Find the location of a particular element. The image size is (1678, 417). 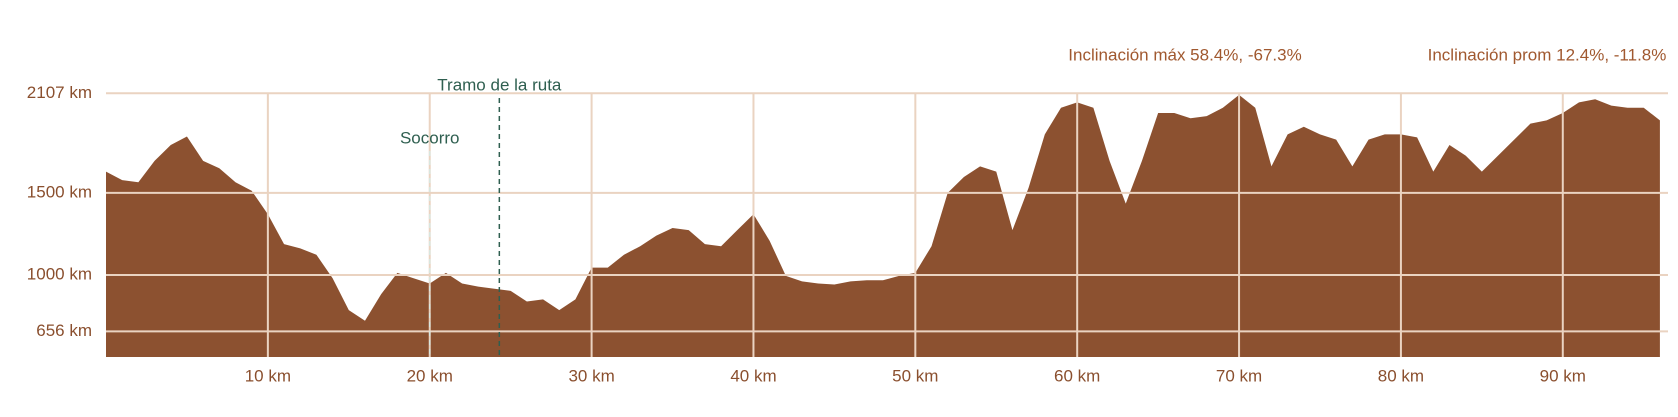

x-tick-label: 10 km is located at coordinates (268, 375).